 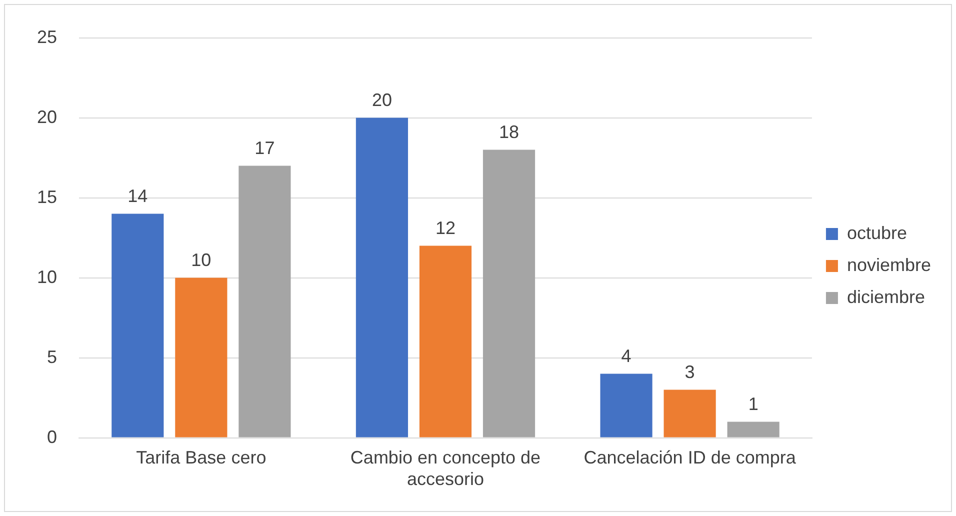 I want to click on legend-label: octubre, so click(x=877, y=232).